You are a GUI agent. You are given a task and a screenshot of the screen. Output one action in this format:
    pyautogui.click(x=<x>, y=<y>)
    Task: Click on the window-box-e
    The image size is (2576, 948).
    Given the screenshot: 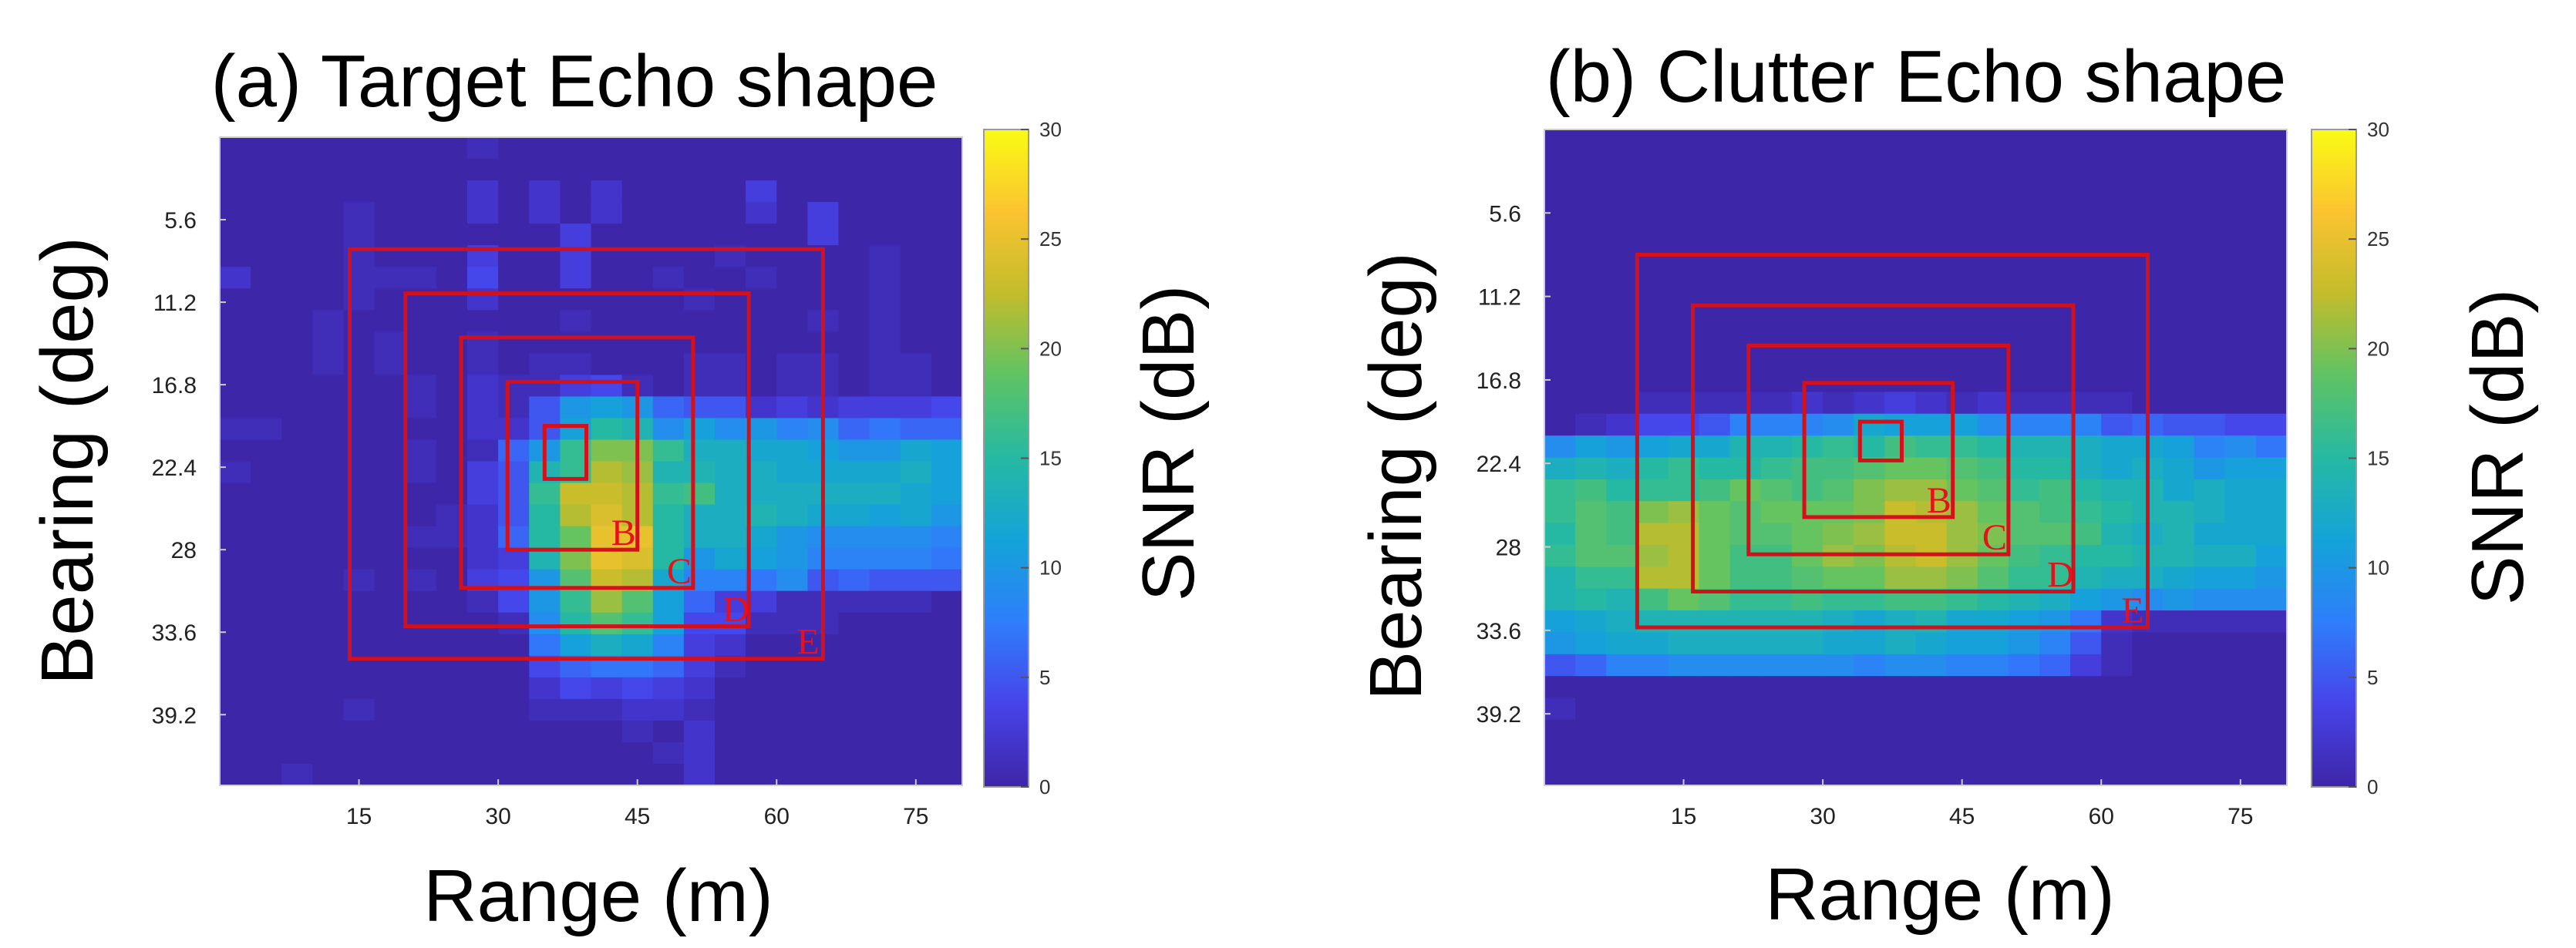 What is the action you would take?
    pyautogui.click(x=1892, y=441)
    